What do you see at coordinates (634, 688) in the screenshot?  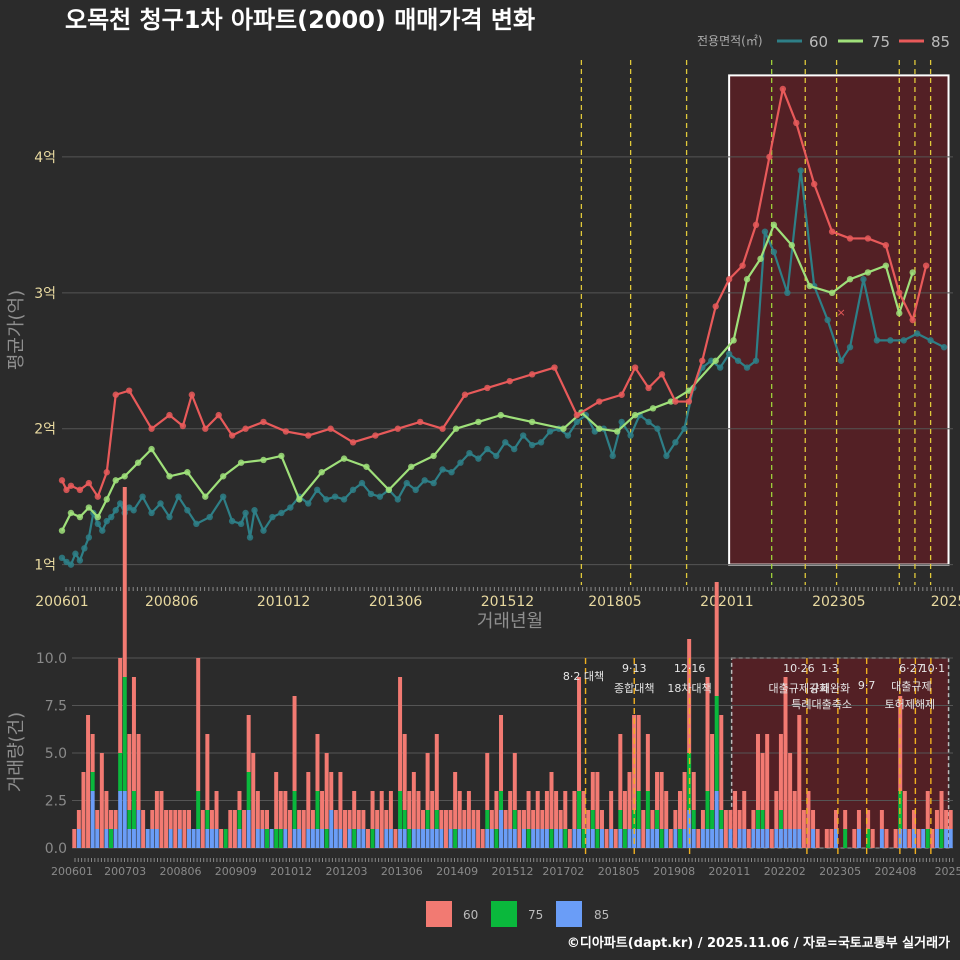 I see `event-label: 종합대책` at bounding box center [634, 688].